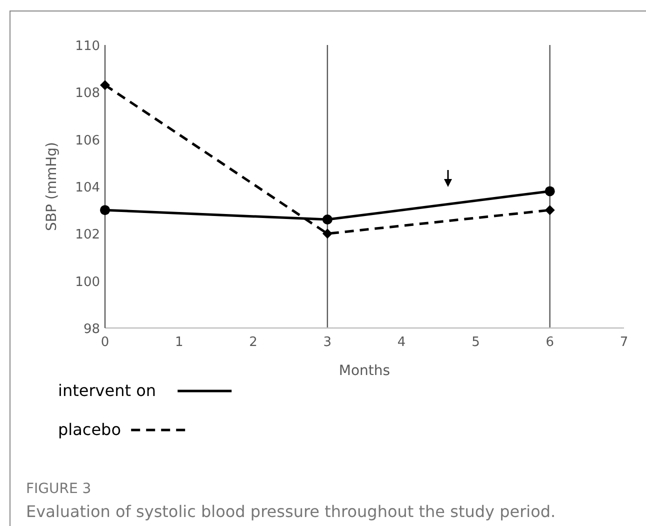  I want to click on x-tick-label: 5, so click(476, 342).